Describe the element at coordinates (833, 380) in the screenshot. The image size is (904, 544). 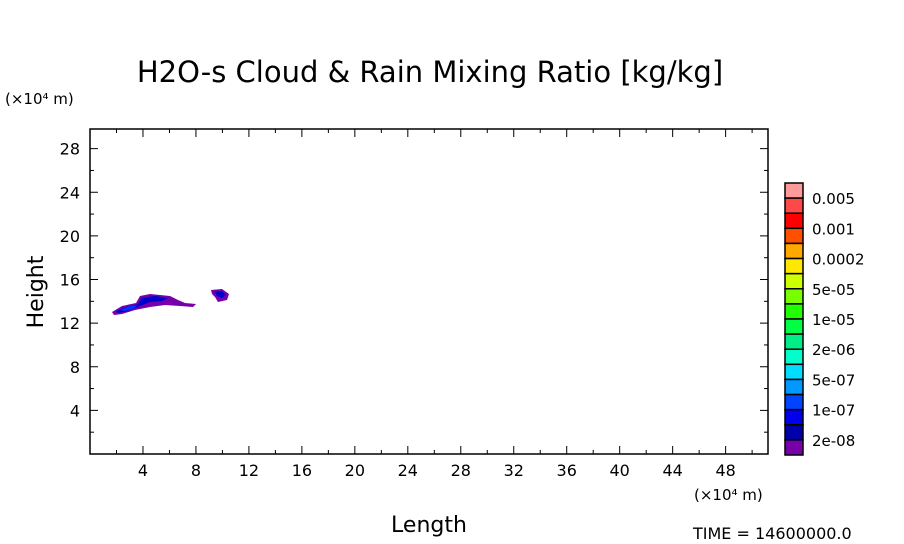
I see `legend-label: 5e-07` at that location.